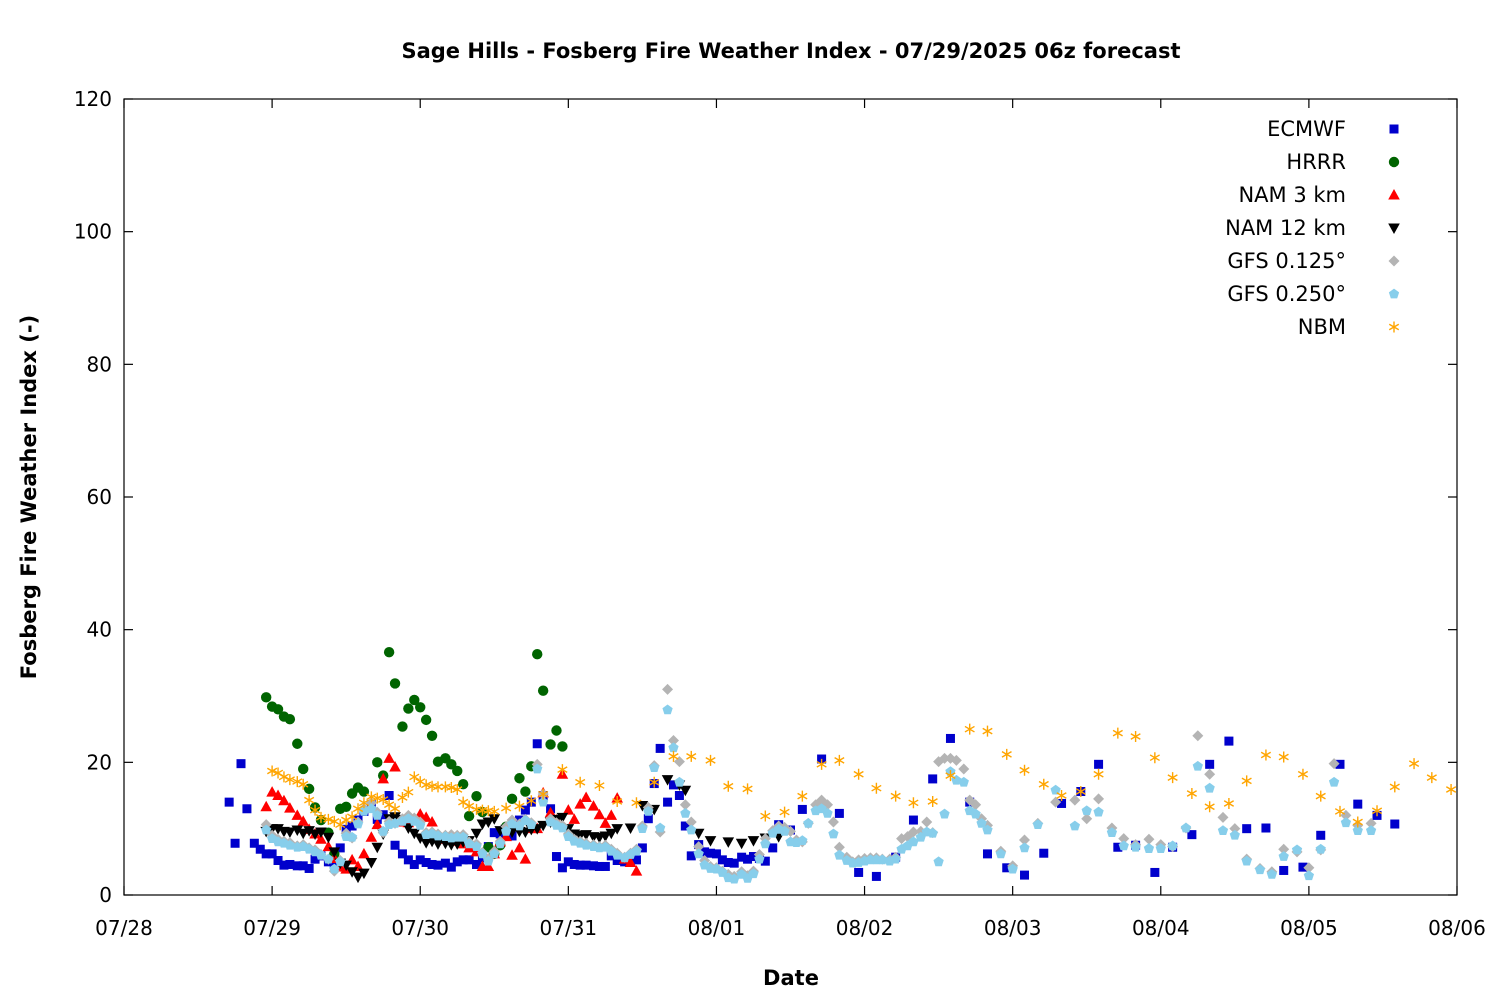 This screenshot has height=1000, width=1500. What do you see at coordinates (1349, 327) in the screenshot?
I see `legend-entry-nbm: NBM` at bounding box center [1349, 327].